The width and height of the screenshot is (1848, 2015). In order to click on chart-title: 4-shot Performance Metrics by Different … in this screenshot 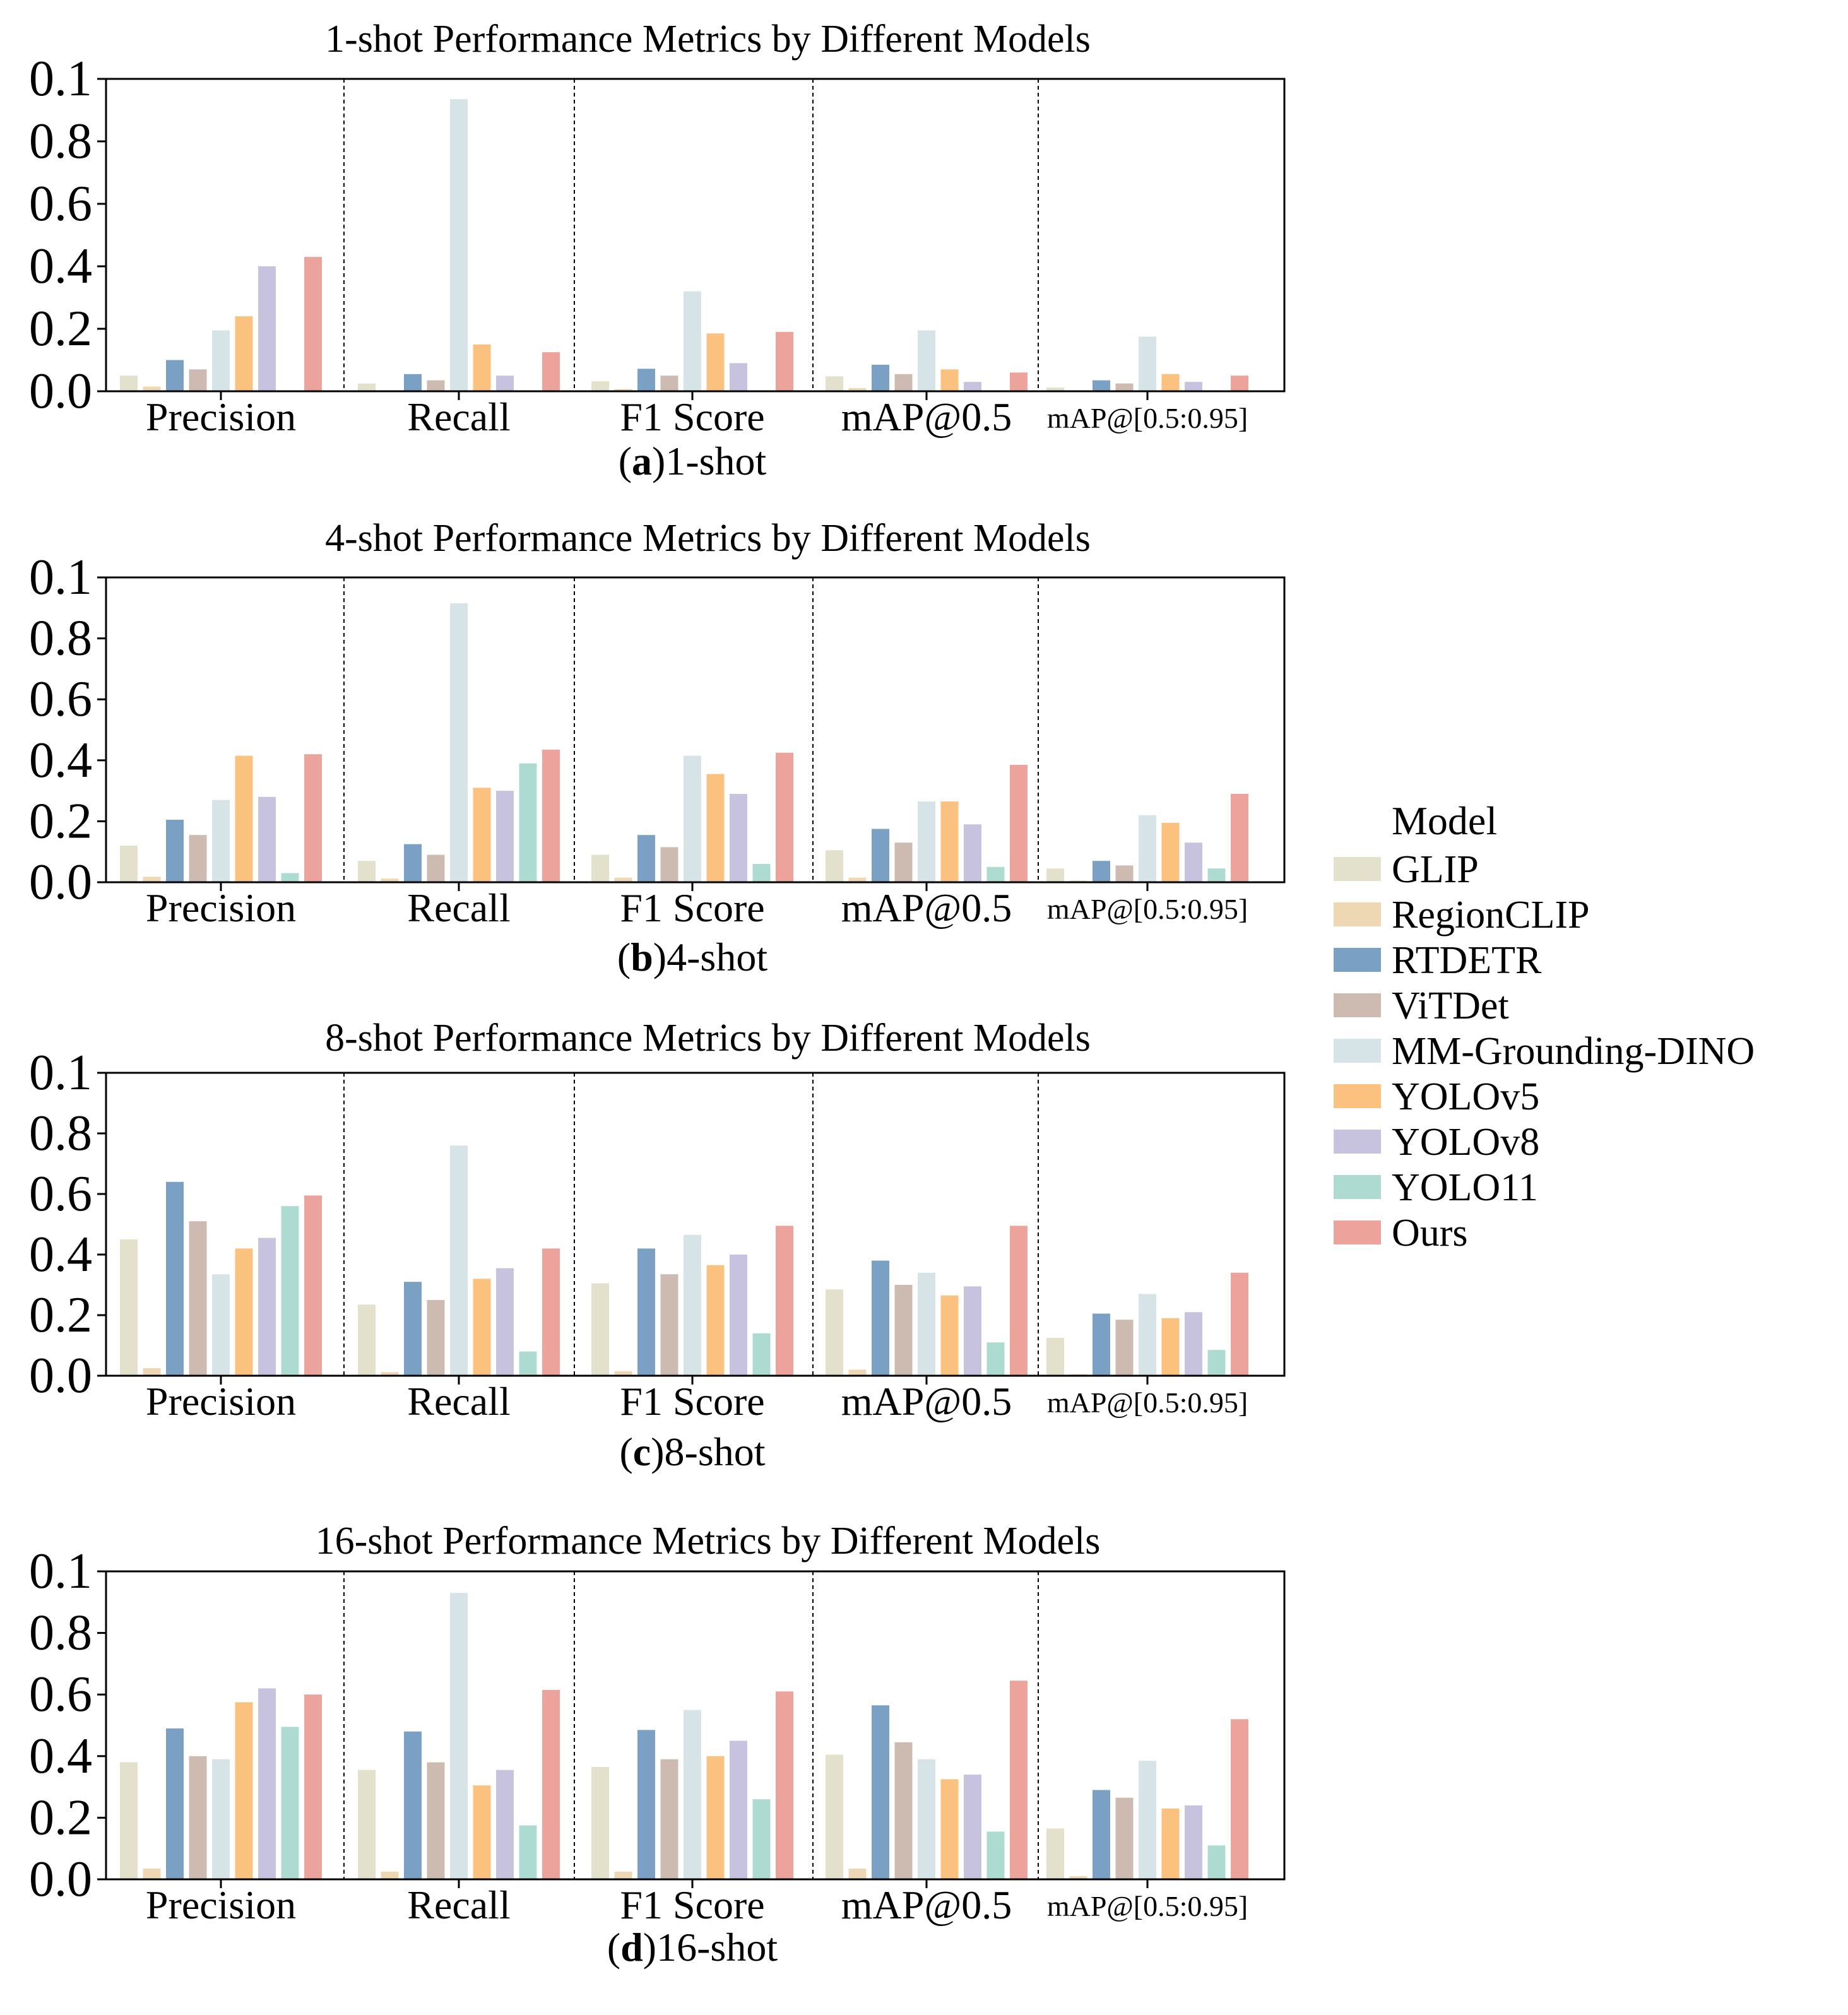, I will do `click(708, 538)`.